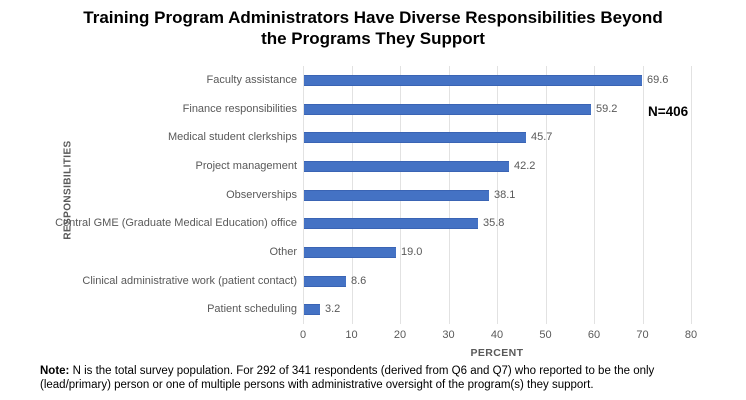 Image resolution: width=746 pixels, height=400 pixels. Describe the element at coordinates (232, 137) in the screenshot. I see `category-label-2: Medical student clerkships` at that location.